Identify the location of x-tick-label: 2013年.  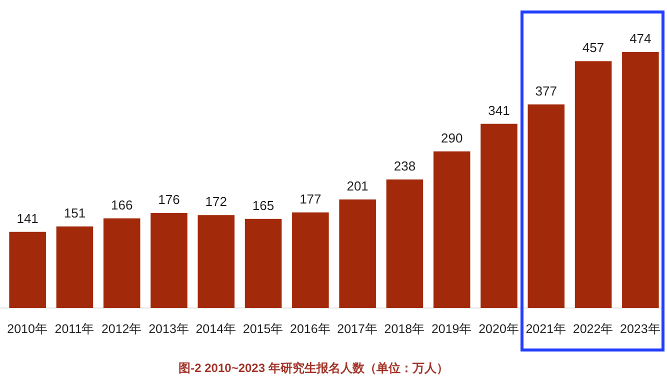
(169, 329).